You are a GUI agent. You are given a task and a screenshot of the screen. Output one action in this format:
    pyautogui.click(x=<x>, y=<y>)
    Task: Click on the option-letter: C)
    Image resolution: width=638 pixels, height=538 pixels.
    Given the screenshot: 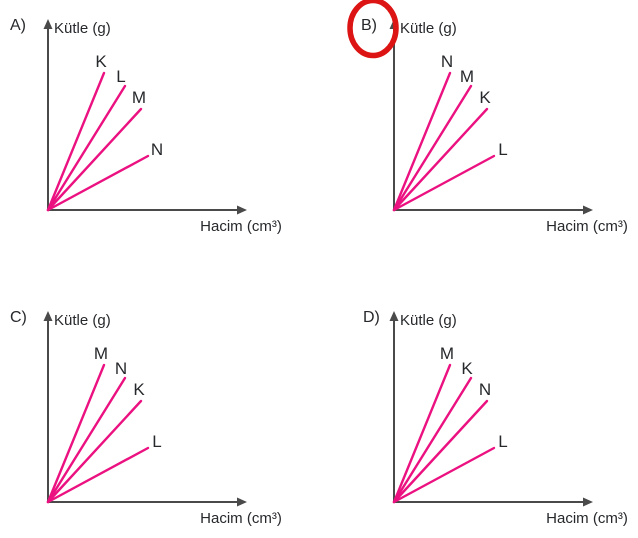 What is the action you would take?
    pyautogui.click(x=18, y=317)
    